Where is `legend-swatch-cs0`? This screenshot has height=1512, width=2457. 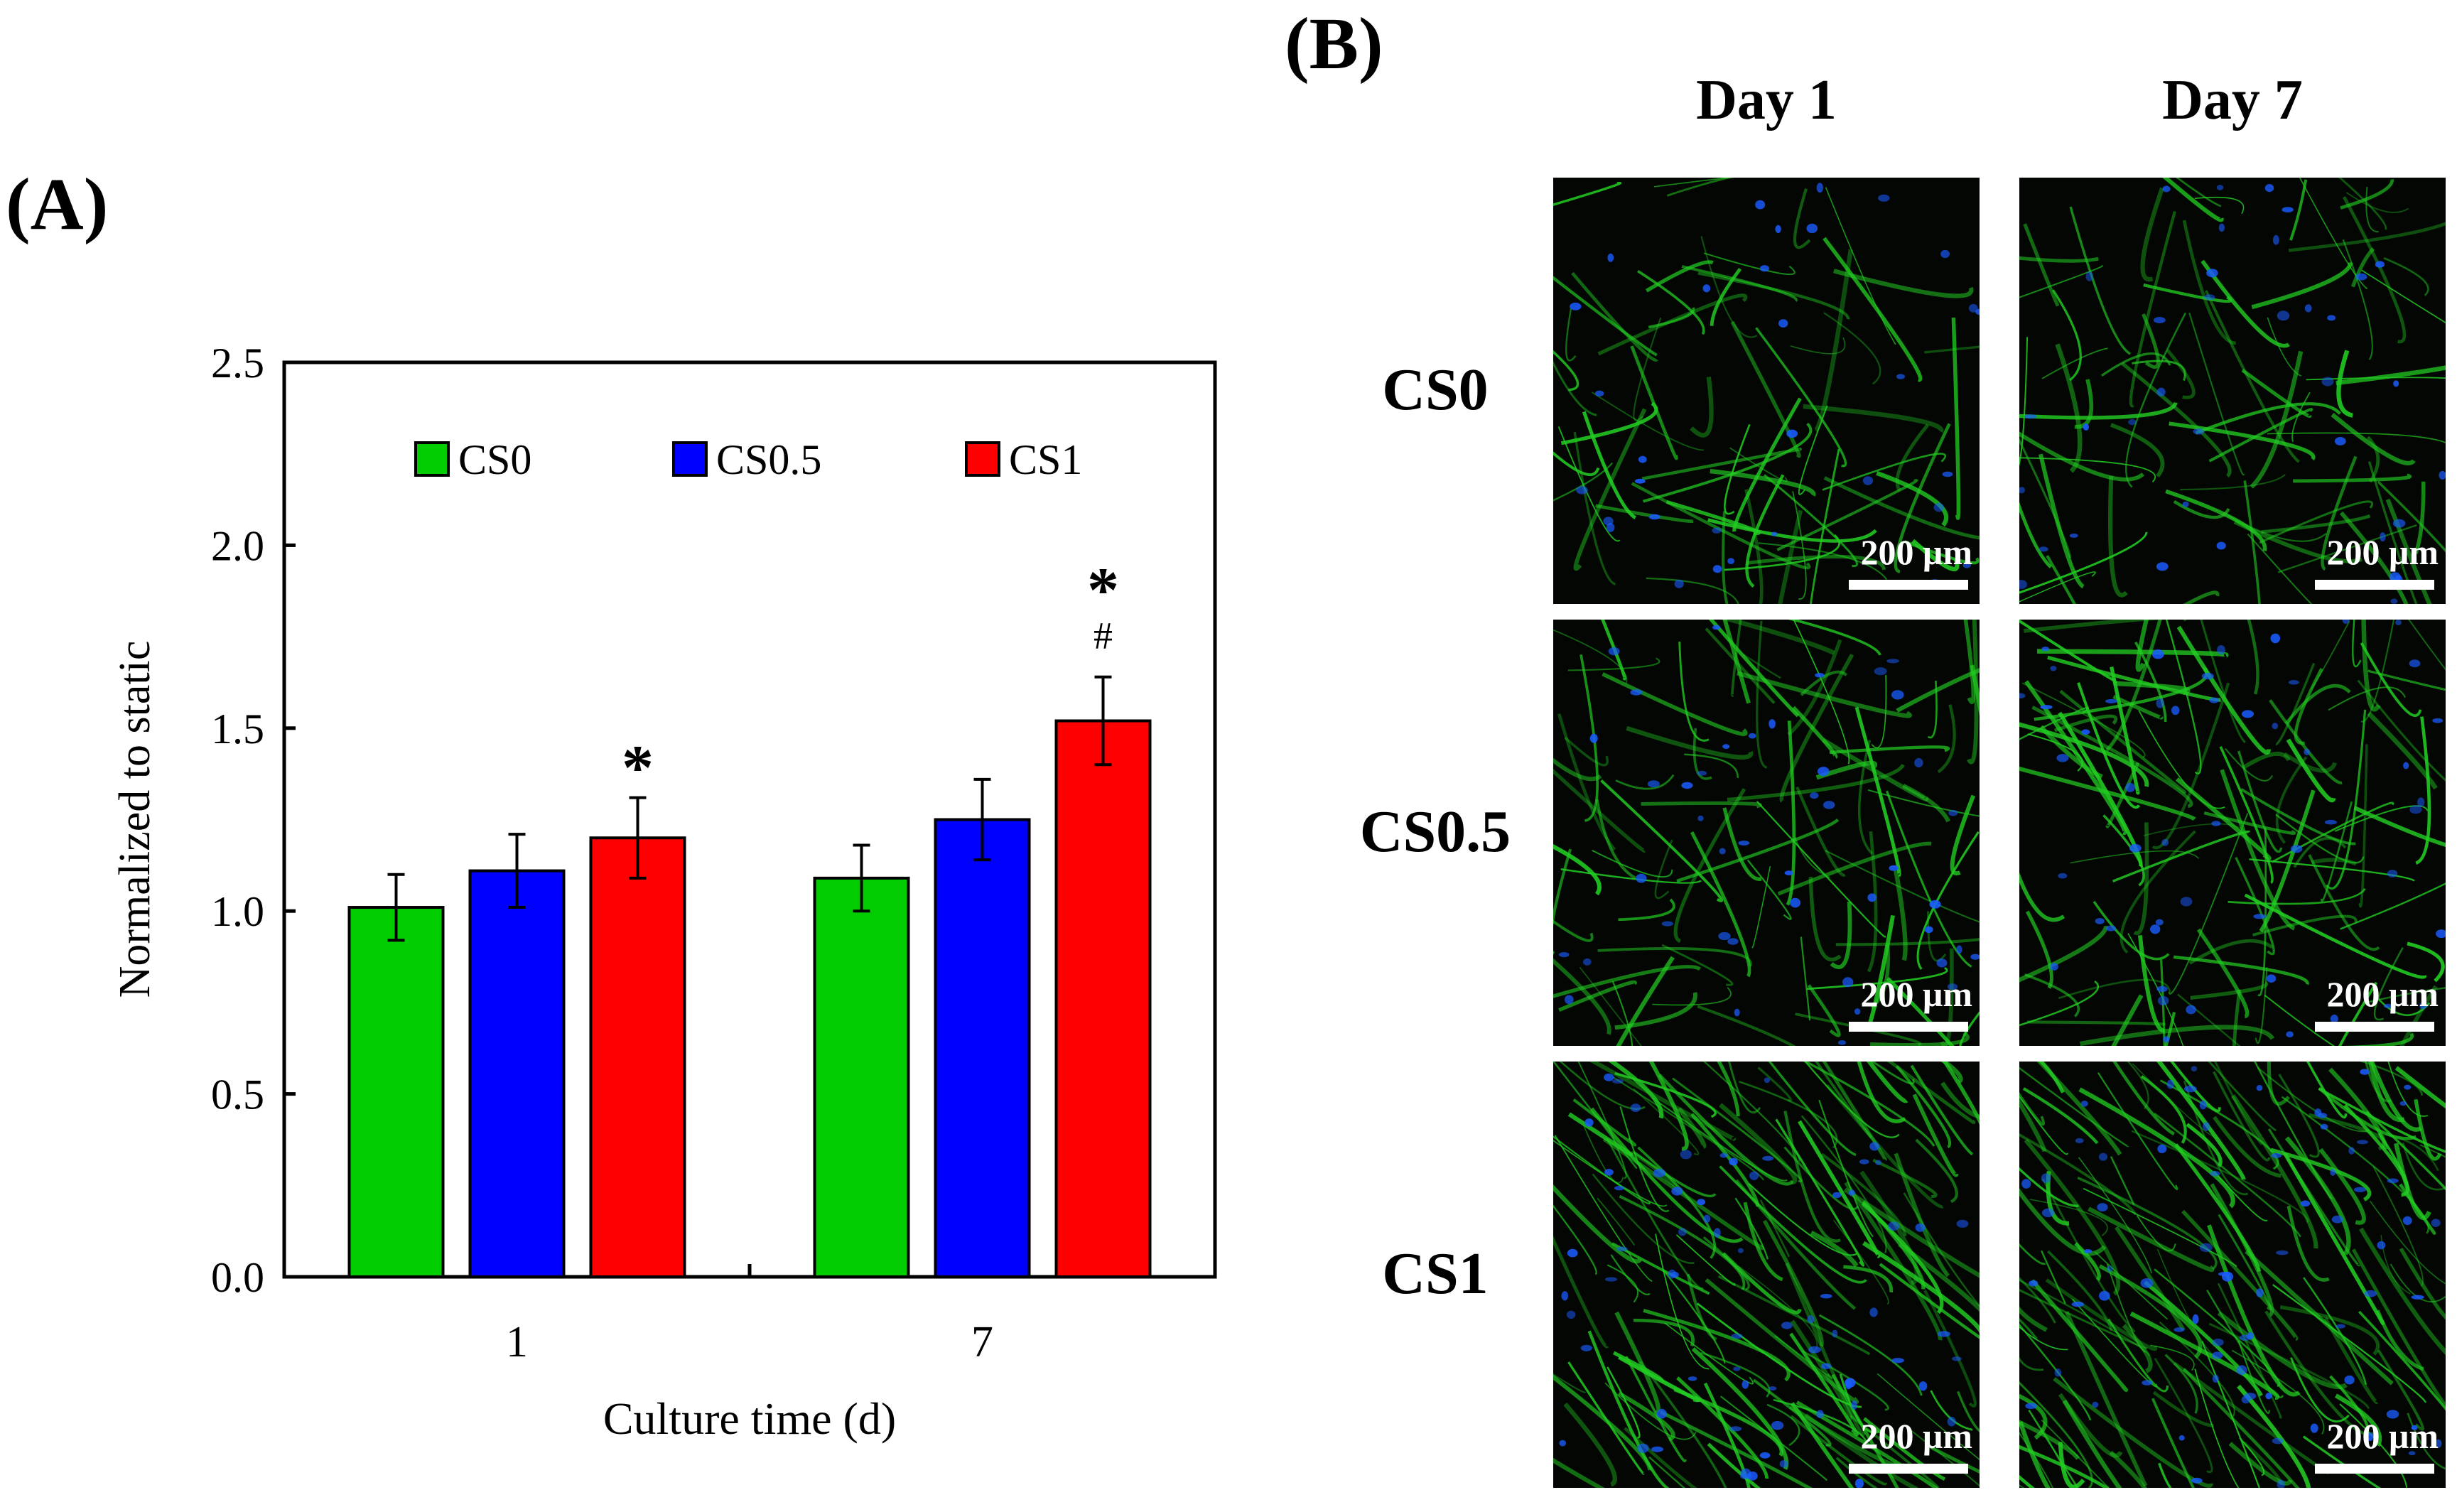
legend-swatch-cs0 is located at coordinates (432, 459).